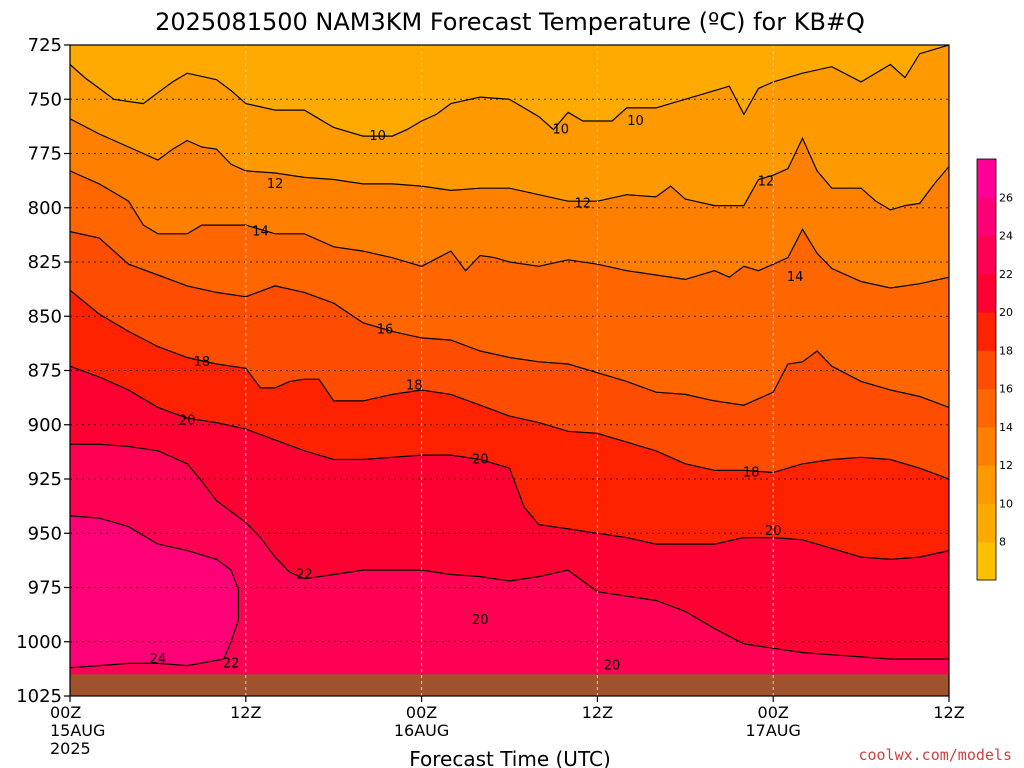  What do you see at coordinates (385, 329) in the screenshot?
I see `contour-label: 16` at bounding box center [385, 329].